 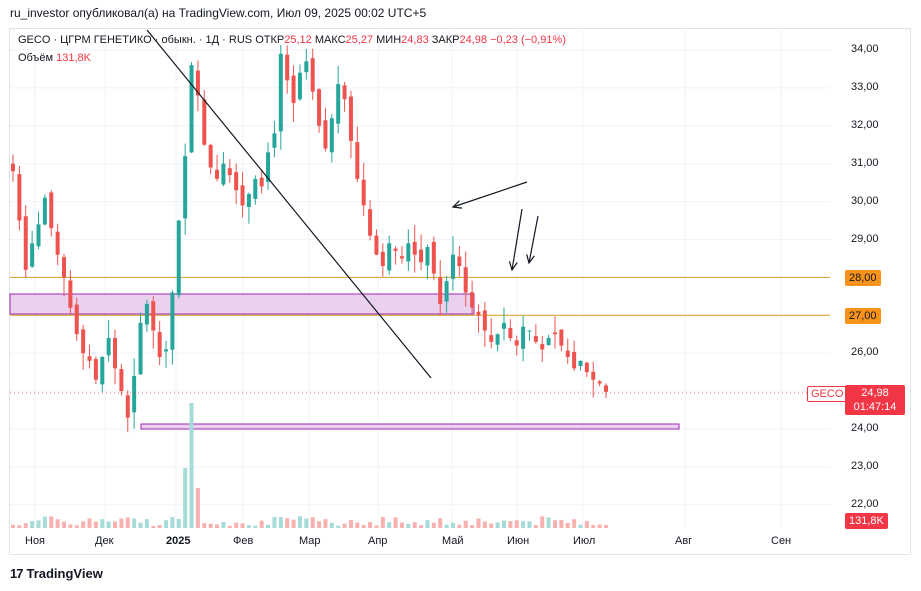 I want to click on y-tick-label: 26,00, so click(x=865, y=352).